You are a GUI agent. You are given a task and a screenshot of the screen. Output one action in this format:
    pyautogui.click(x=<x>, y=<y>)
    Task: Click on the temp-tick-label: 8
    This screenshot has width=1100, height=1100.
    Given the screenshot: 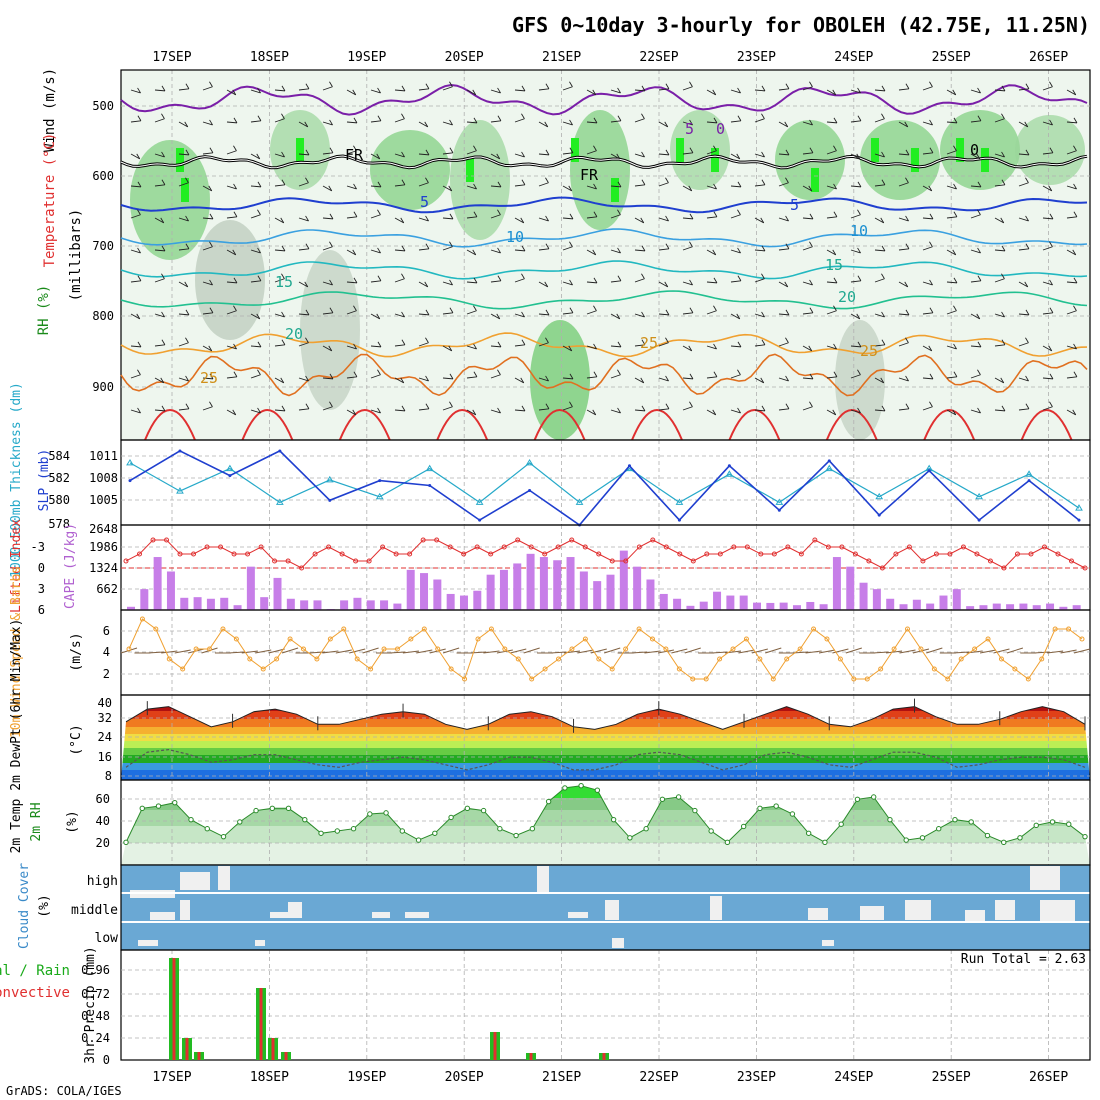 What is the action you would take?
    pyautogui.click(x=108, y=776)
    